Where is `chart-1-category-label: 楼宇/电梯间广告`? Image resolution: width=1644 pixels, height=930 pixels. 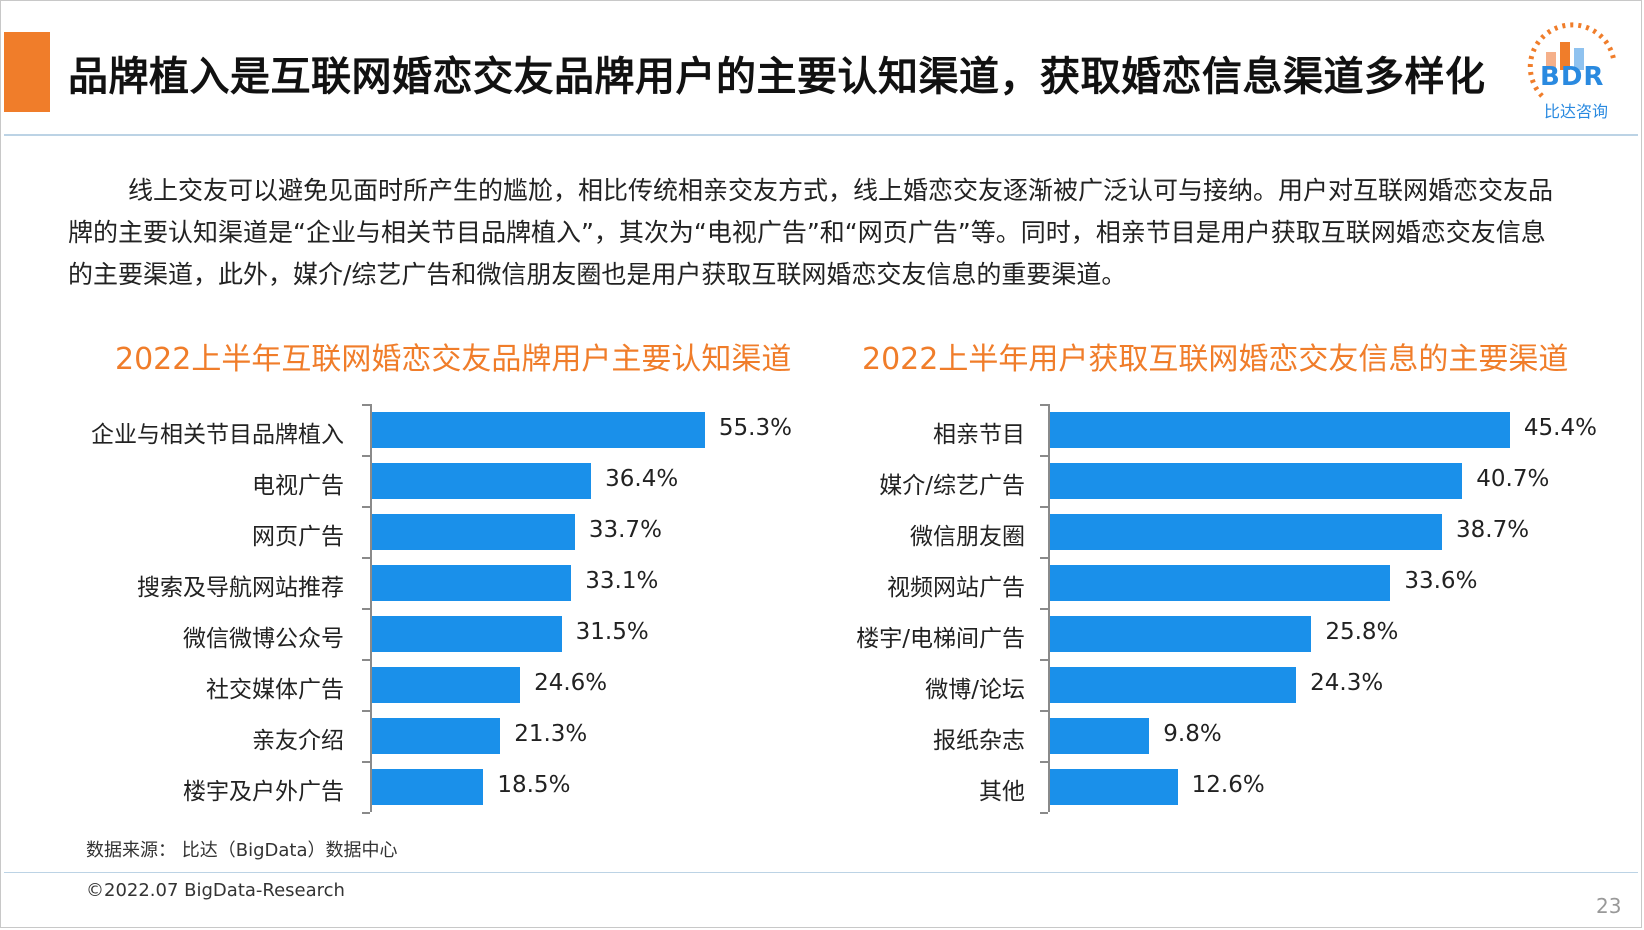 chart-1-category-label: 楼宇/电梯间广告 is located at coordinates (940, 638).